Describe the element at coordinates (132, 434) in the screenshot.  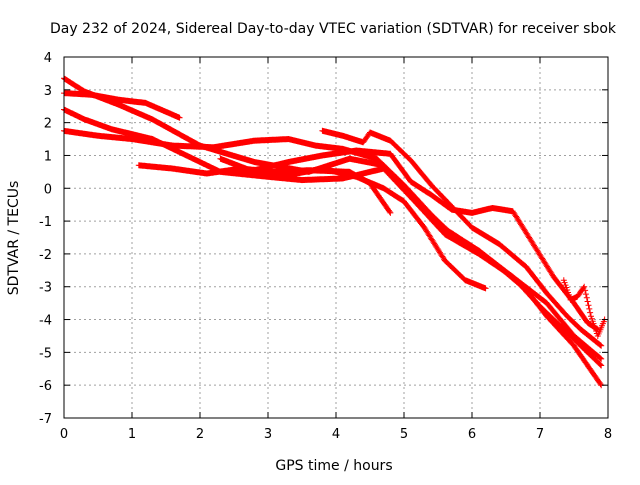
I see `x-tick-label: 1` at that location.